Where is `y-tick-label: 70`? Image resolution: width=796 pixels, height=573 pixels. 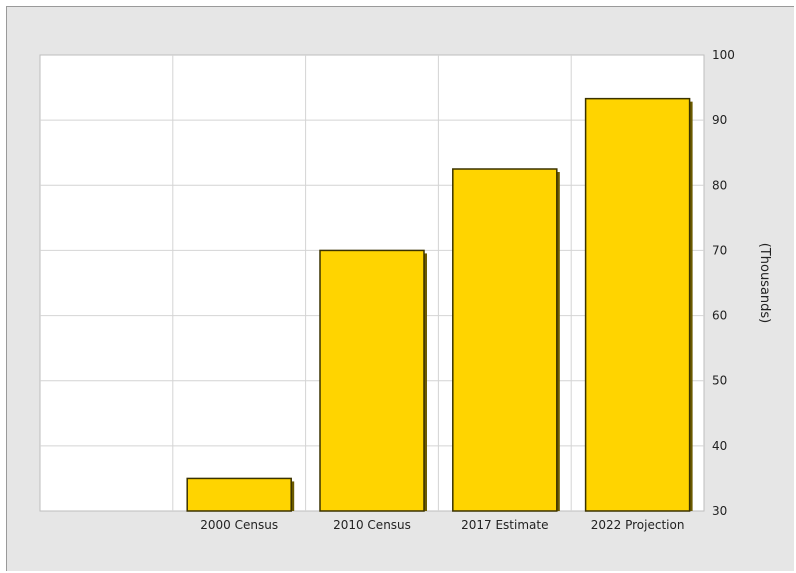 y-tick-label: 70 is located at coordinates (719, 250).